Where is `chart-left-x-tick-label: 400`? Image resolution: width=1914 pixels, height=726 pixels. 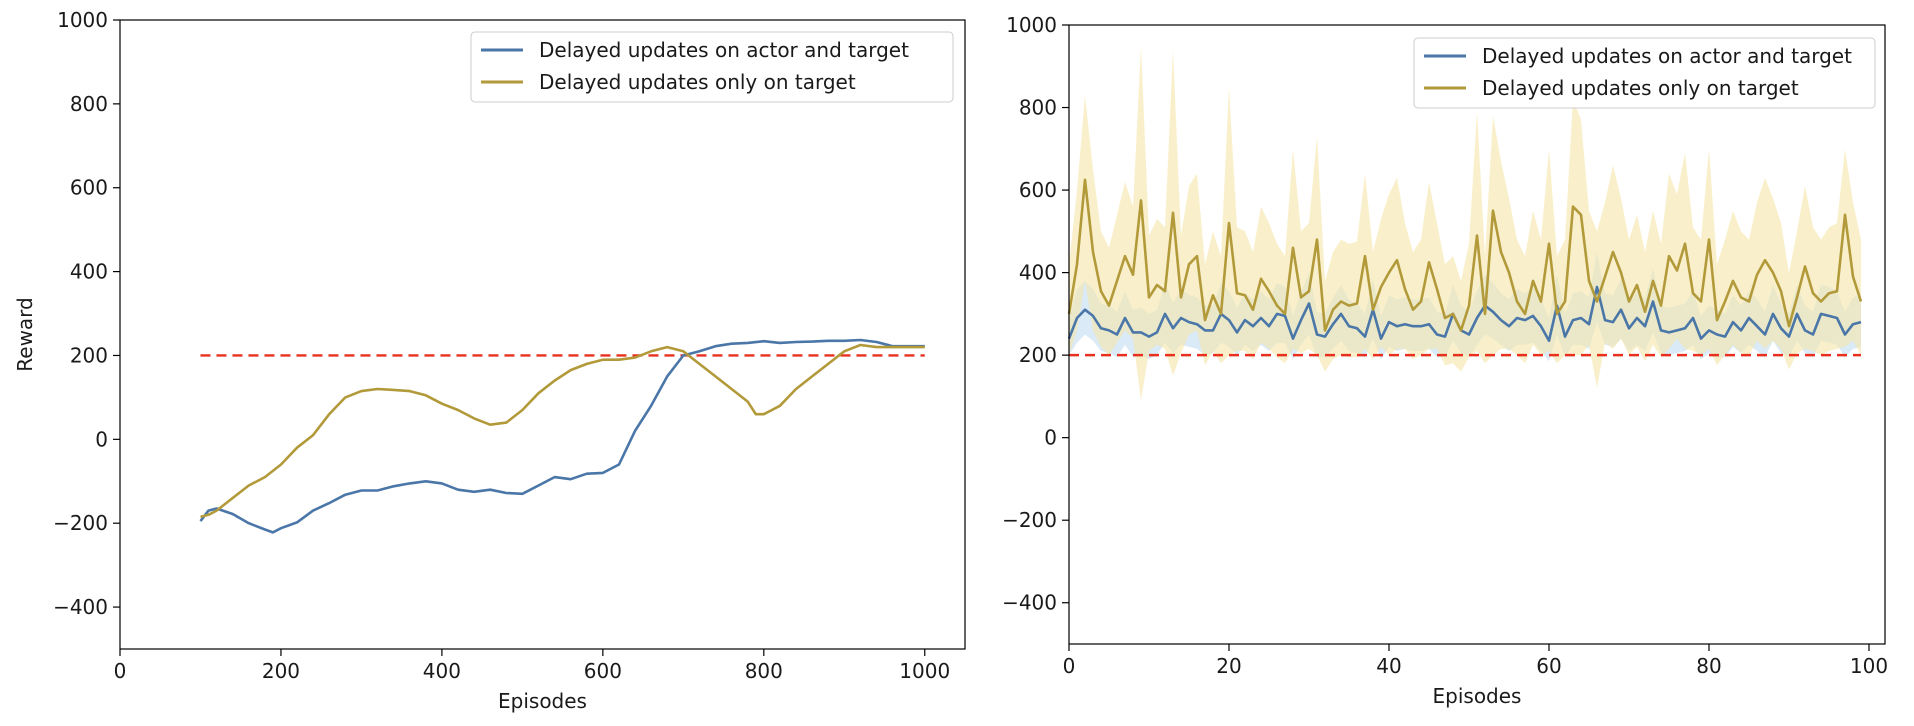 chart-left-x-tick-label: 400 is located at coordinates (442, 671).